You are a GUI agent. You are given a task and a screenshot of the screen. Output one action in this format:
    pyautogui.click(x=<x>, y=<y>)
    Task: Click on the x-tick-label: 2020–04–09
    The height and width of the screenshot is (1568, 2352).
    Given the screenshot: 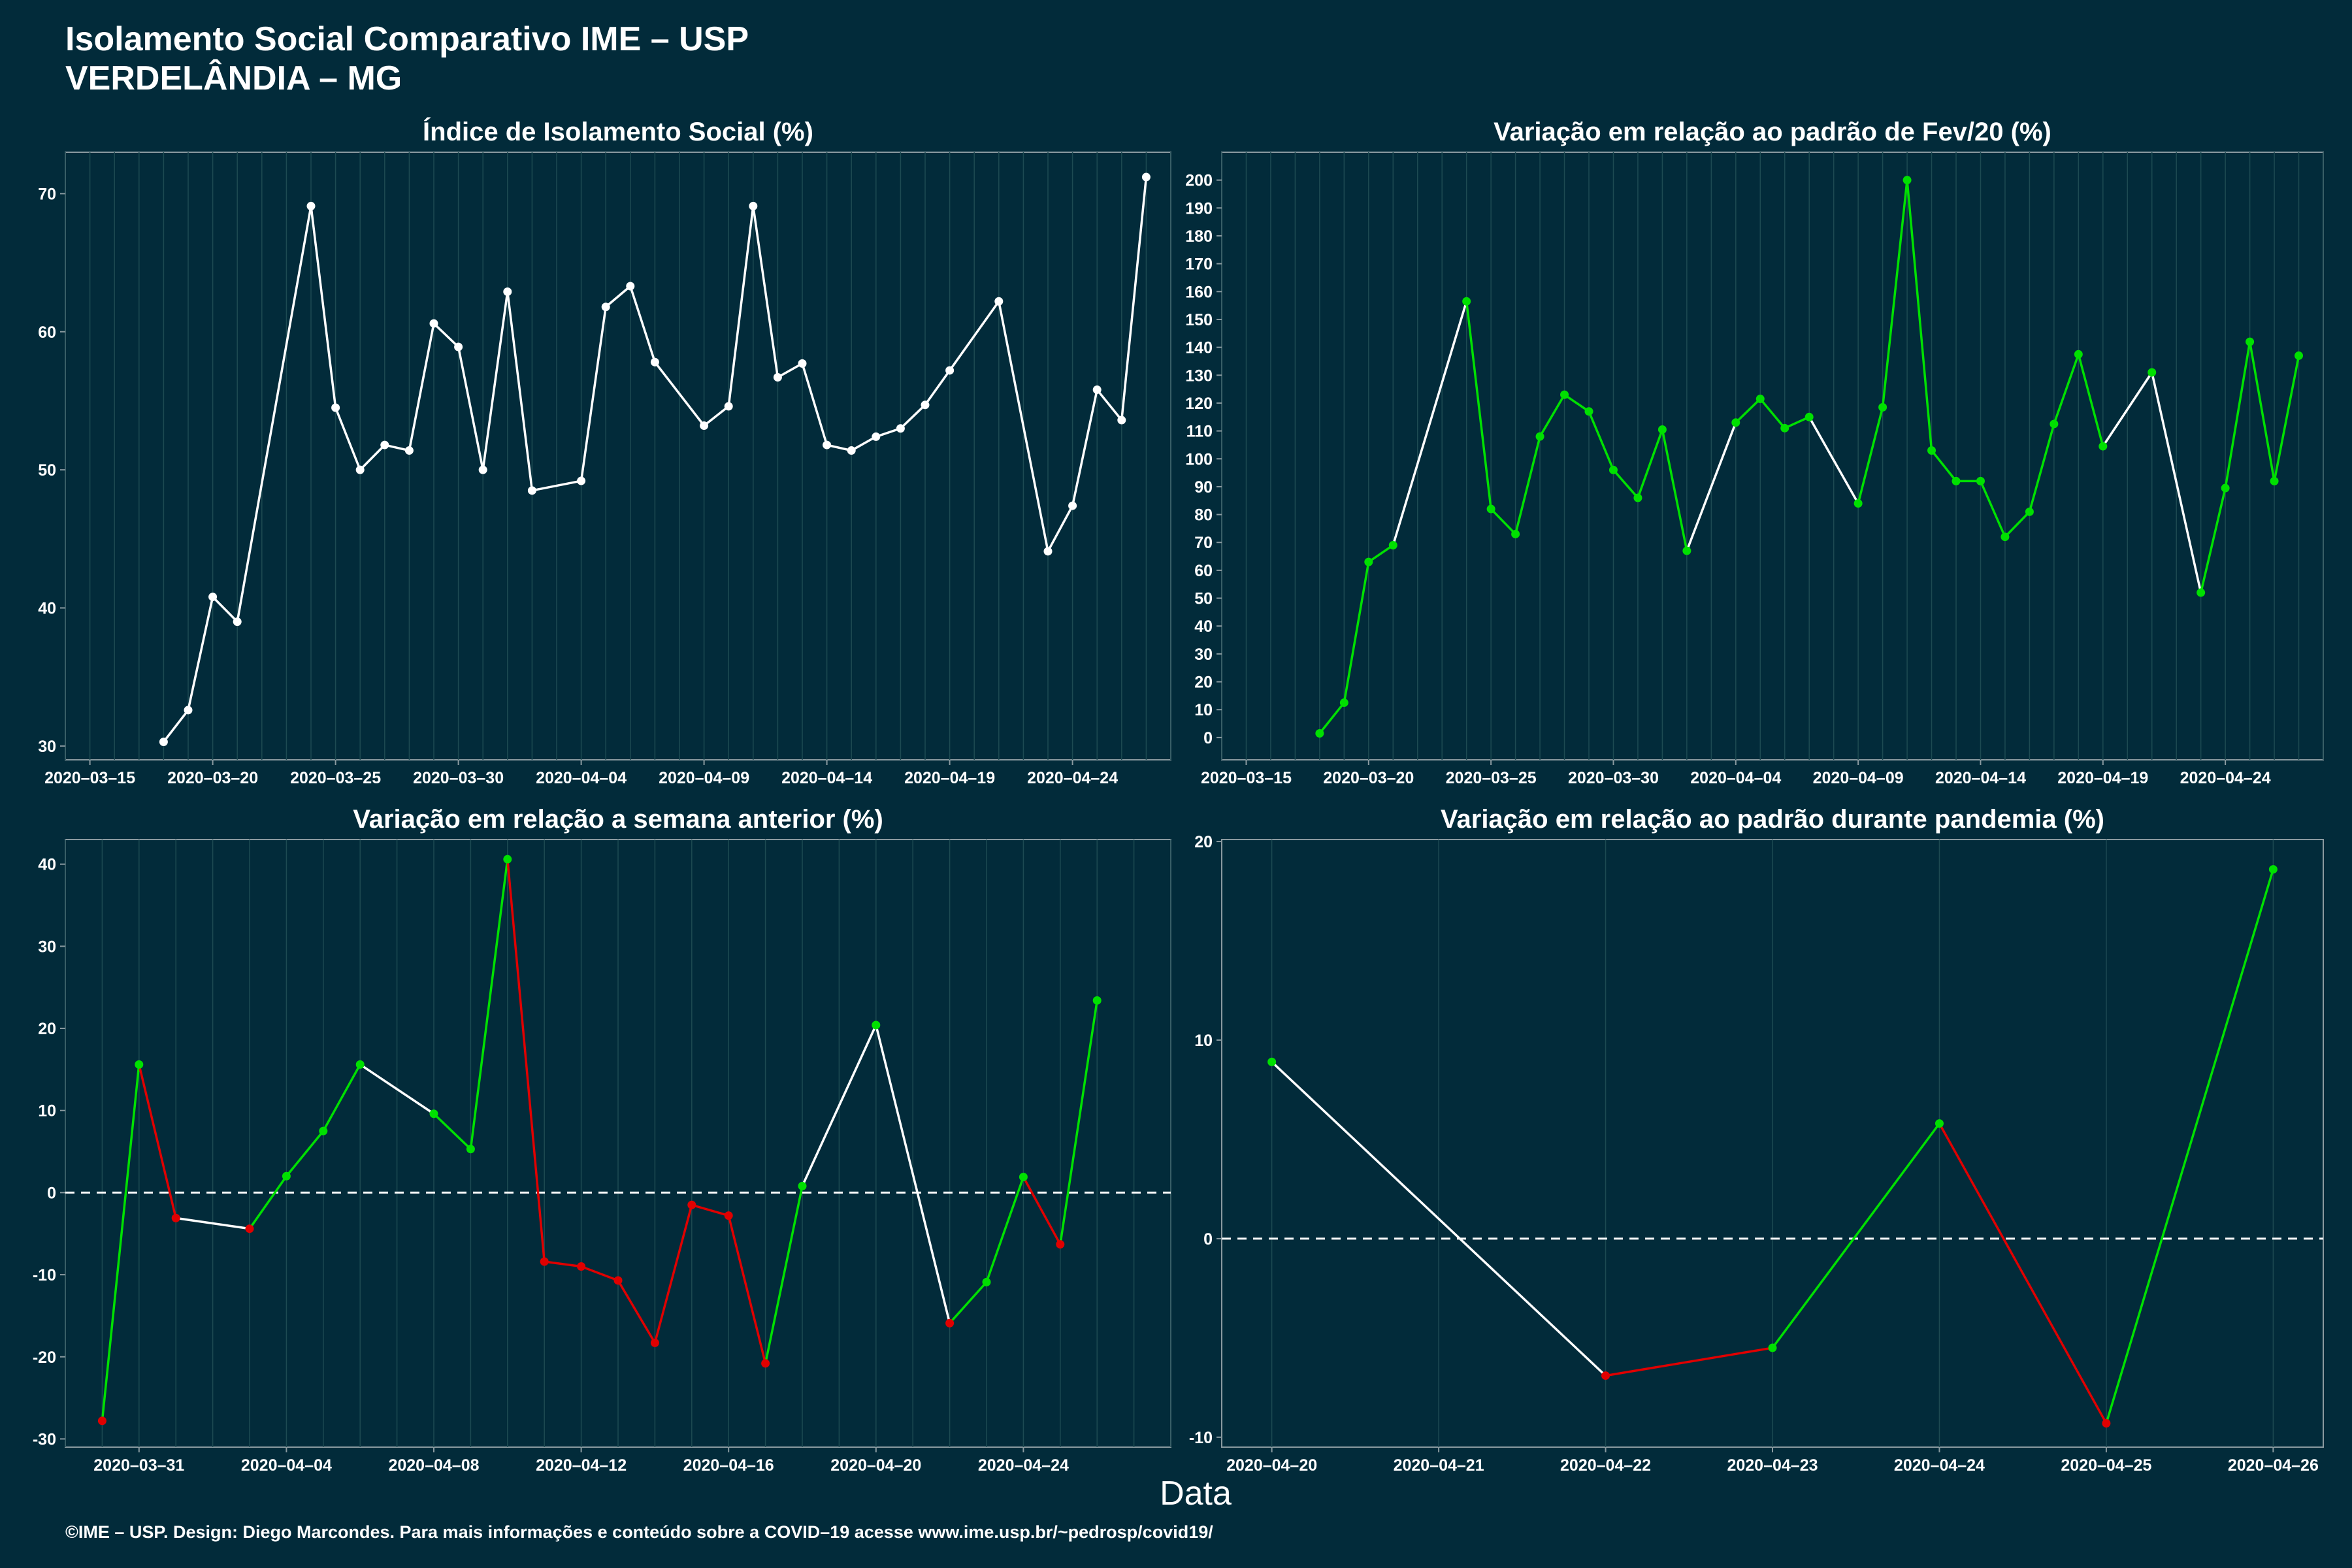 What is the action you would take?
    pyautogui.click(x=1858, y=778)
    